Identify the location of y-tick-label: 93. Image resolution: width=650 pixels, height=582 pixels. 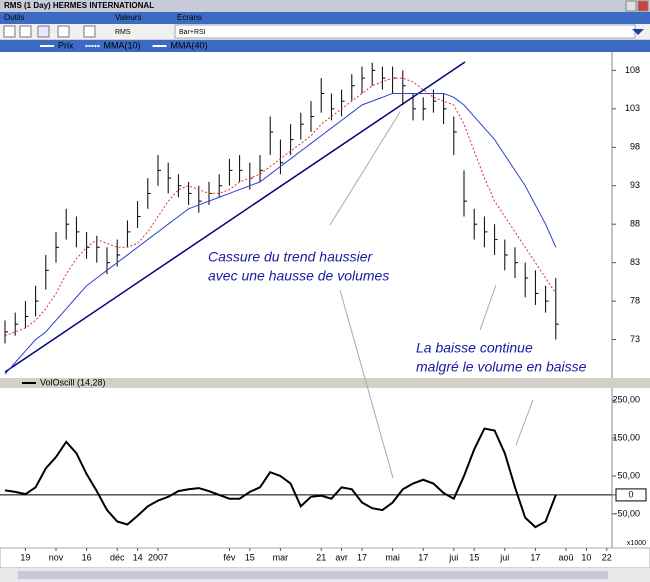
(635, 185).